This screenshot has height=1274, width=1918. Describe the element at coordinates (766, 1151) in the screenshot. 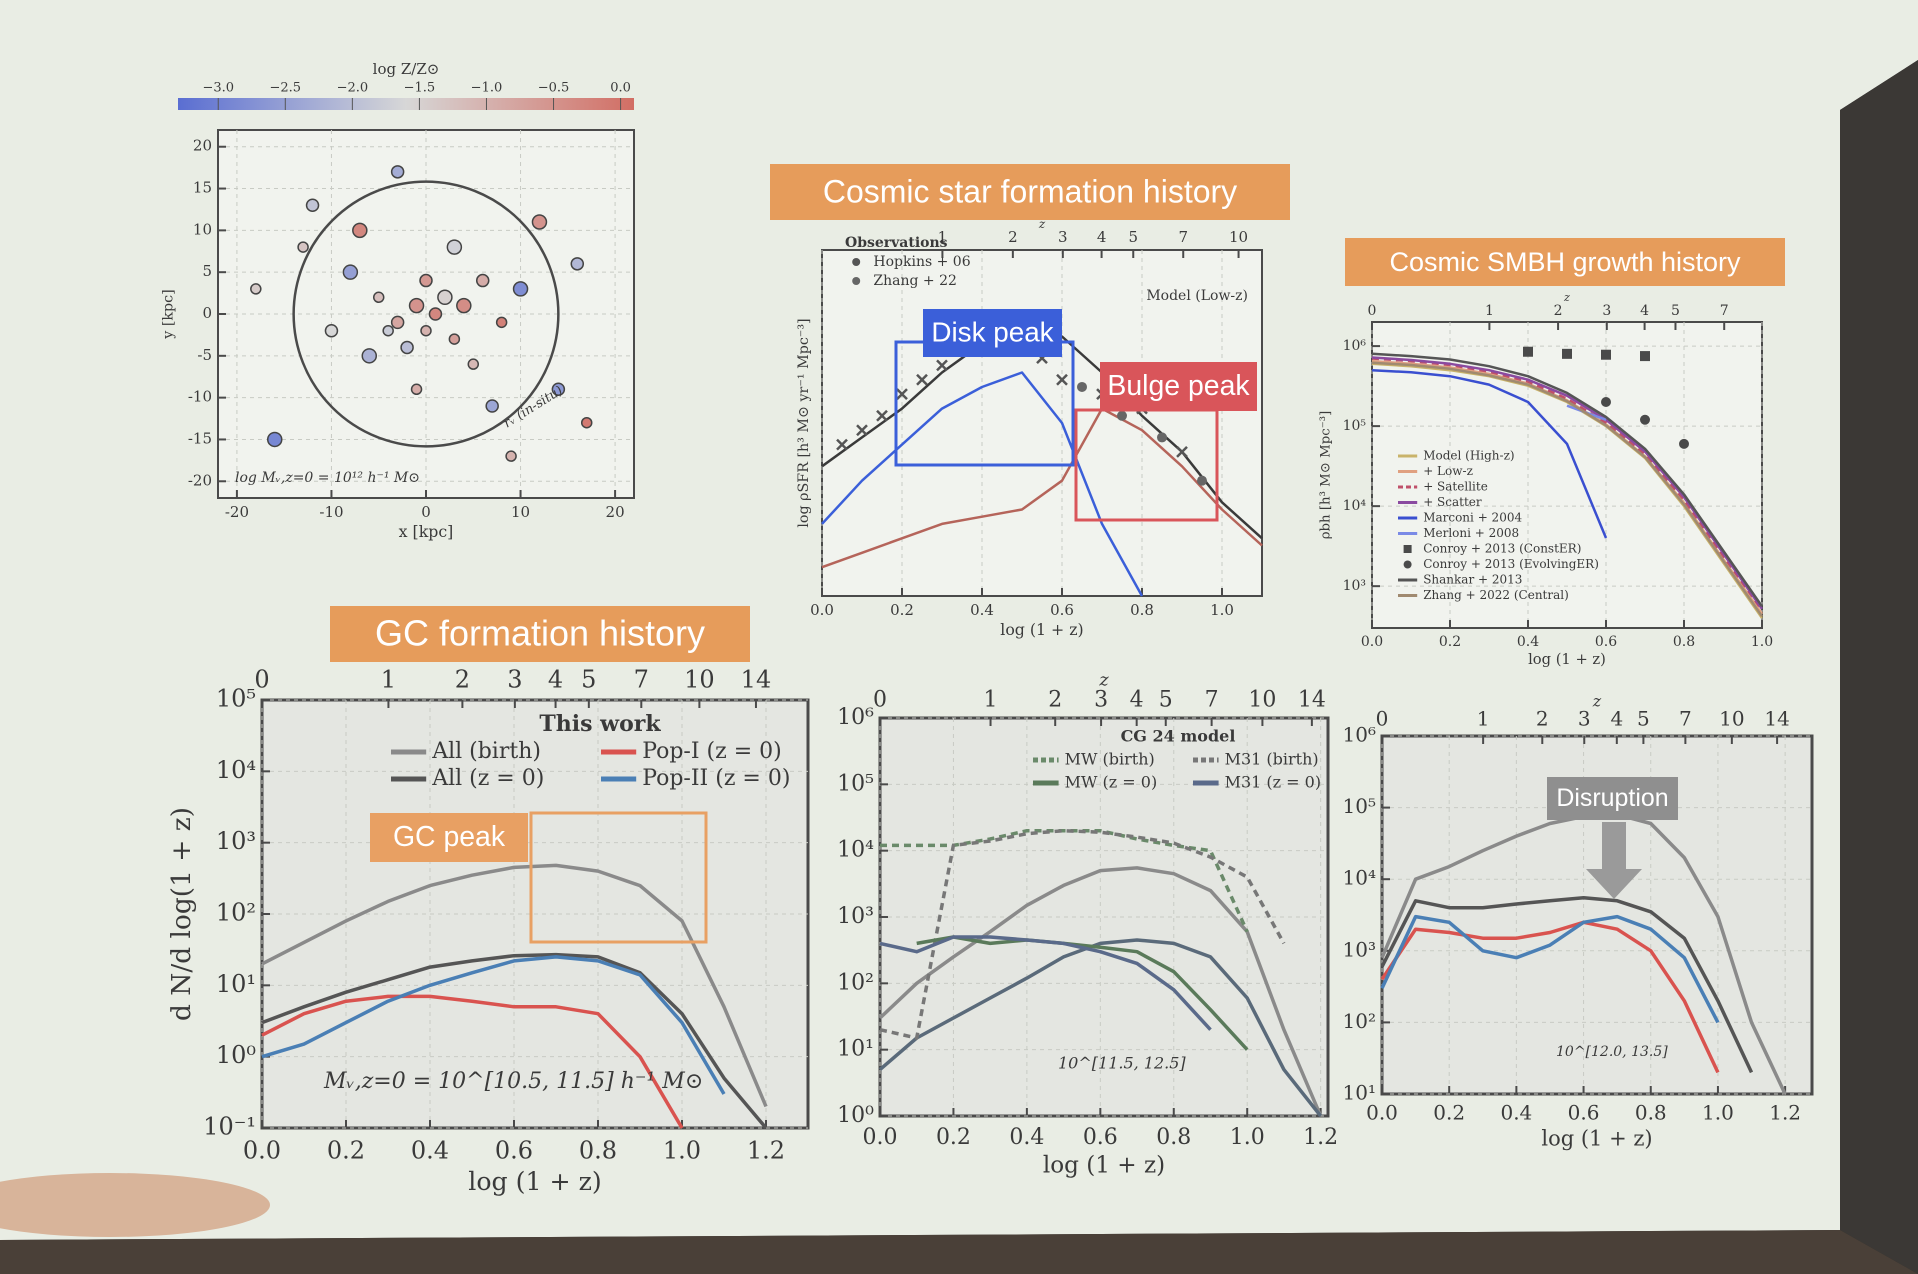

I see `x-tick-label: 1.2` at that location.